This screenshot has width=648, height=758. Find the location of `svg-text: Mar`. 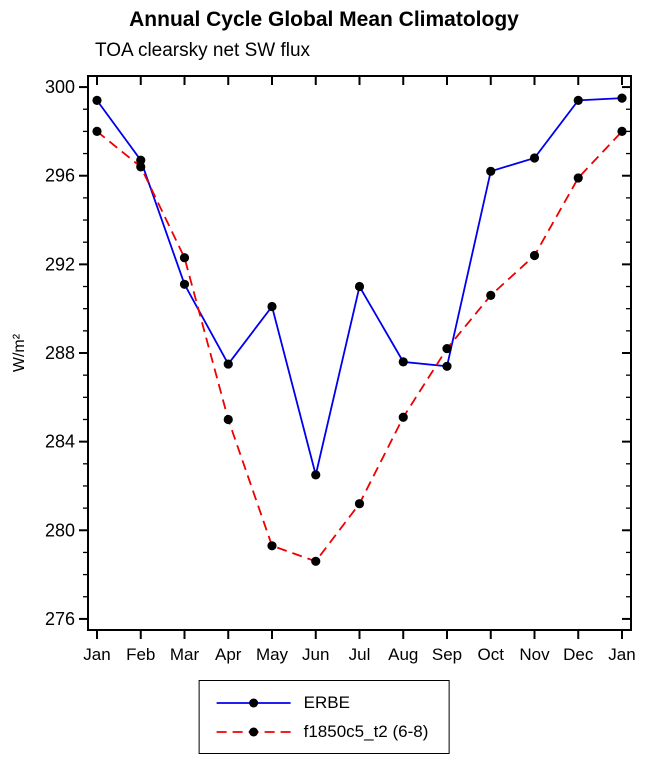

svg-text: Mar is located at coordinates (185, 654).